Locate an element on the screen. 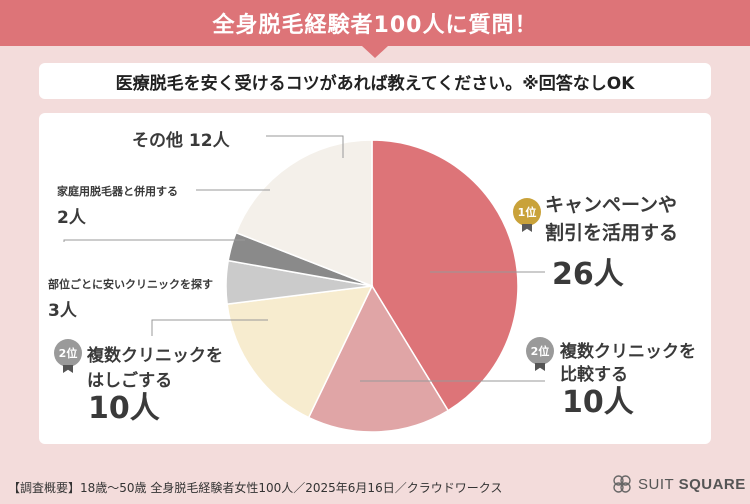 This screenshot has width=750, height=504. page-title: 全身脱毛経験者100人に質問！ is located at coordinates (375, 25).